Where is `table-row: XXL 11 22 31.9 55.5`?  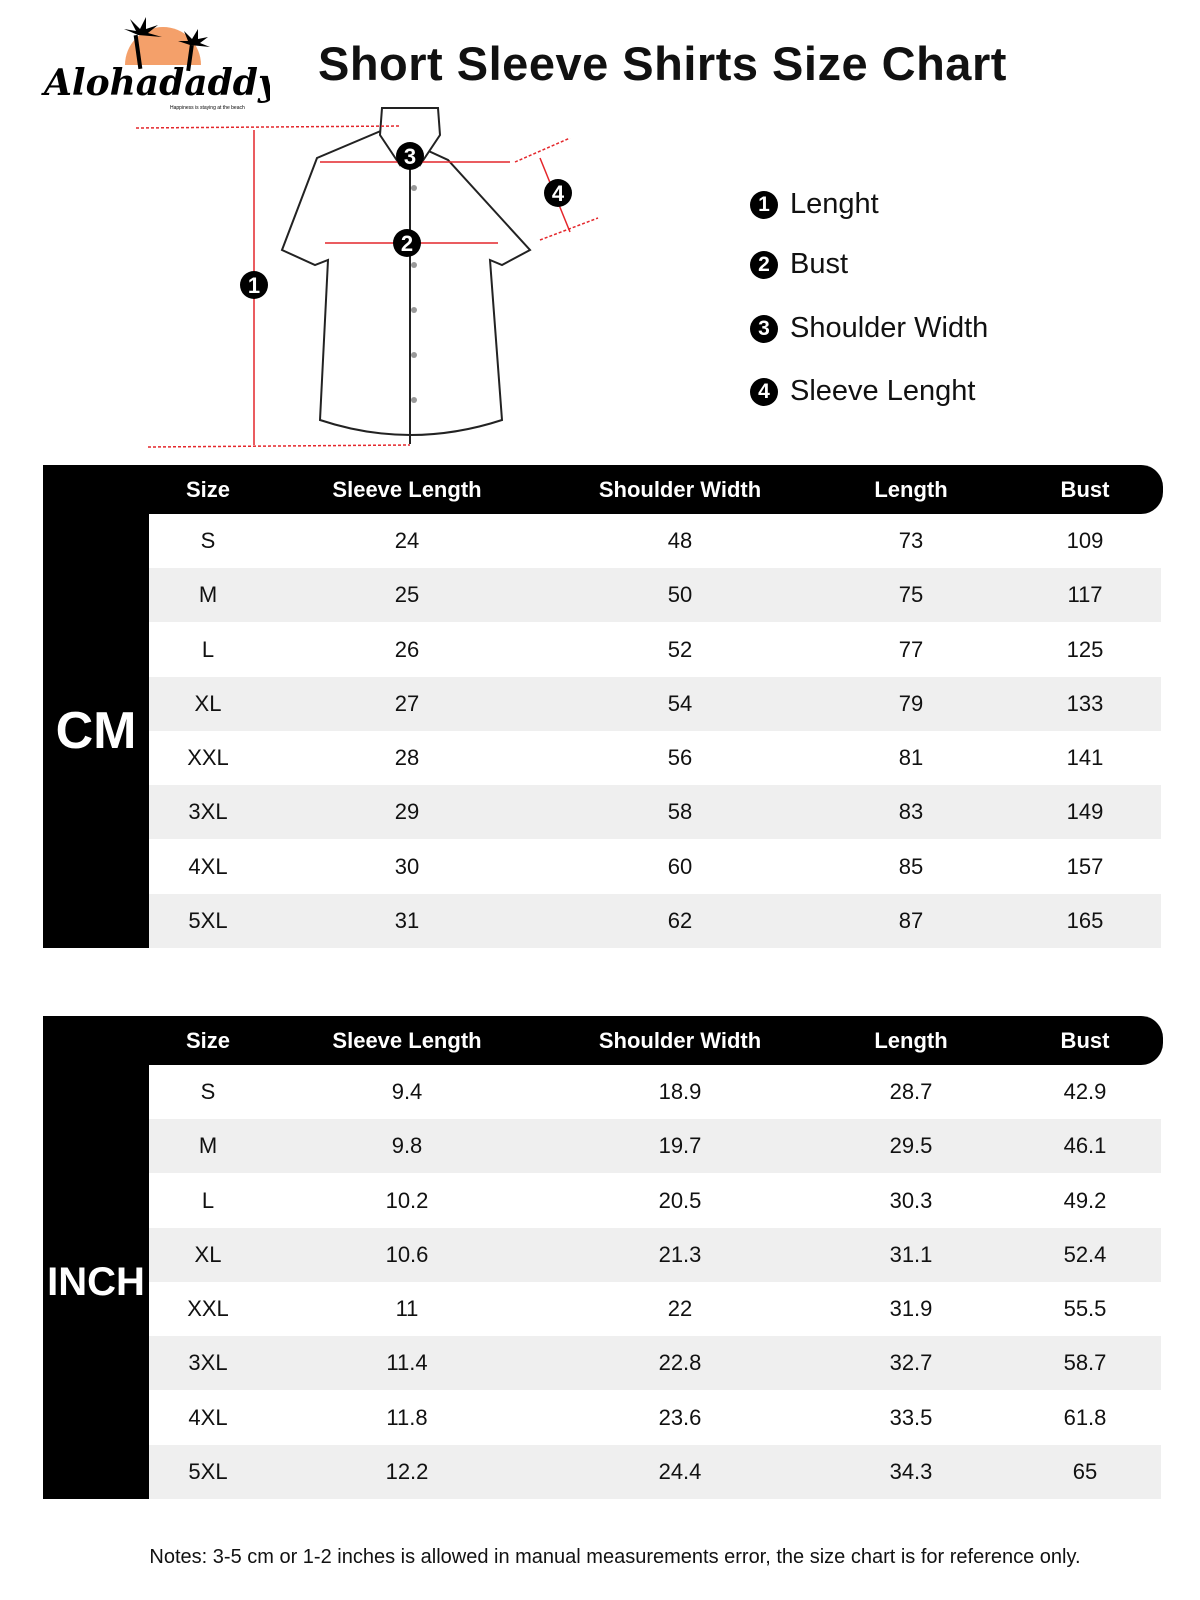
table-row: XXL 11 22 31.9 55.5 is located at coordinates (655, 1309).